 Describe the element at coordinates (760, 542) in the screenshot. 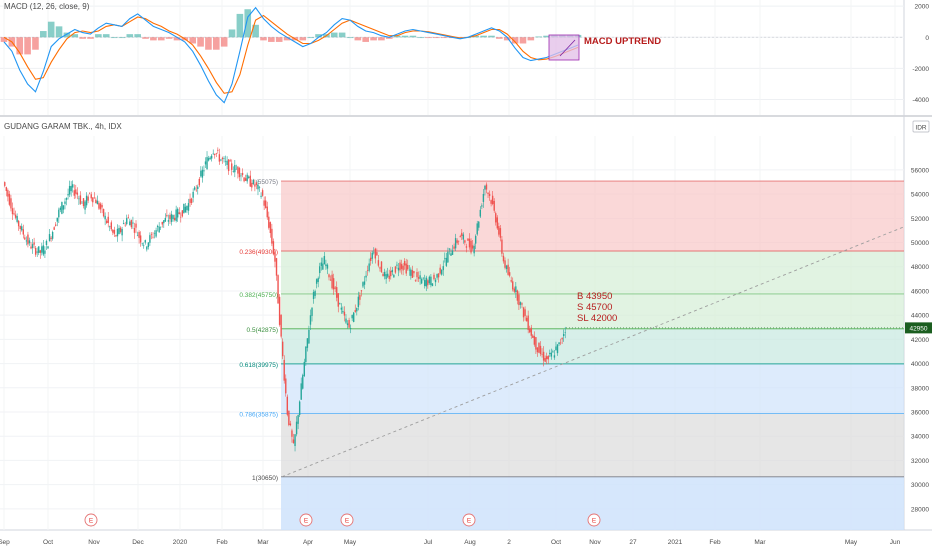

I see `time-tick-label: Mar` at that location.